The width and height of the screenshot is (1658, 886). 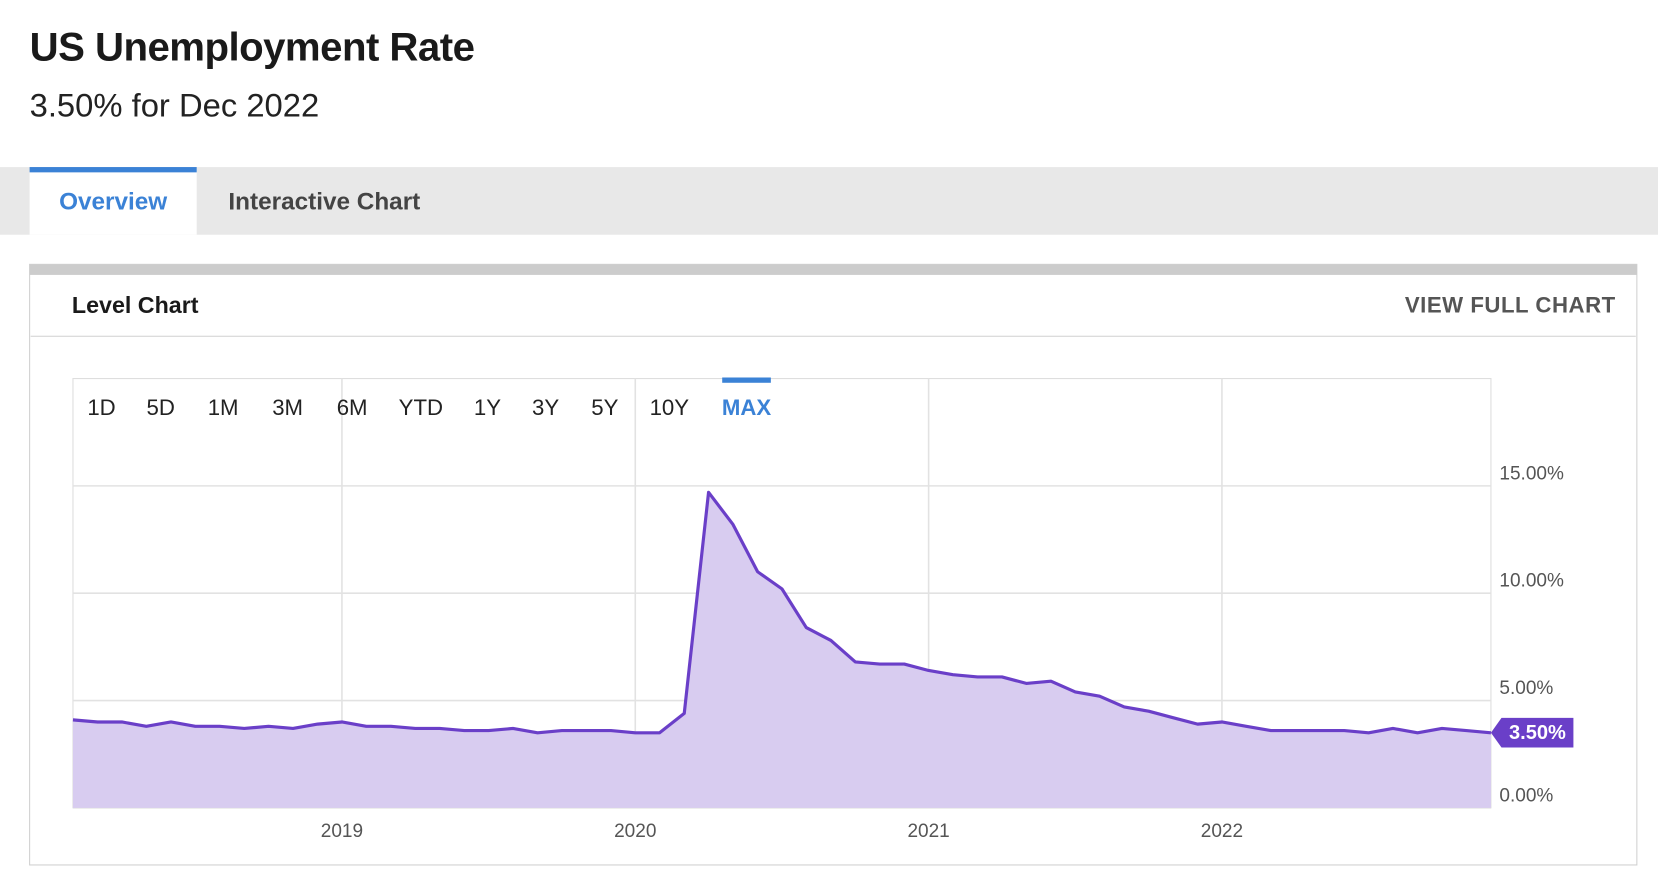 What do you see at coordinates (833, 269) in the screenshot?
I see `card-top-bar` at bounding box center [833, 269].